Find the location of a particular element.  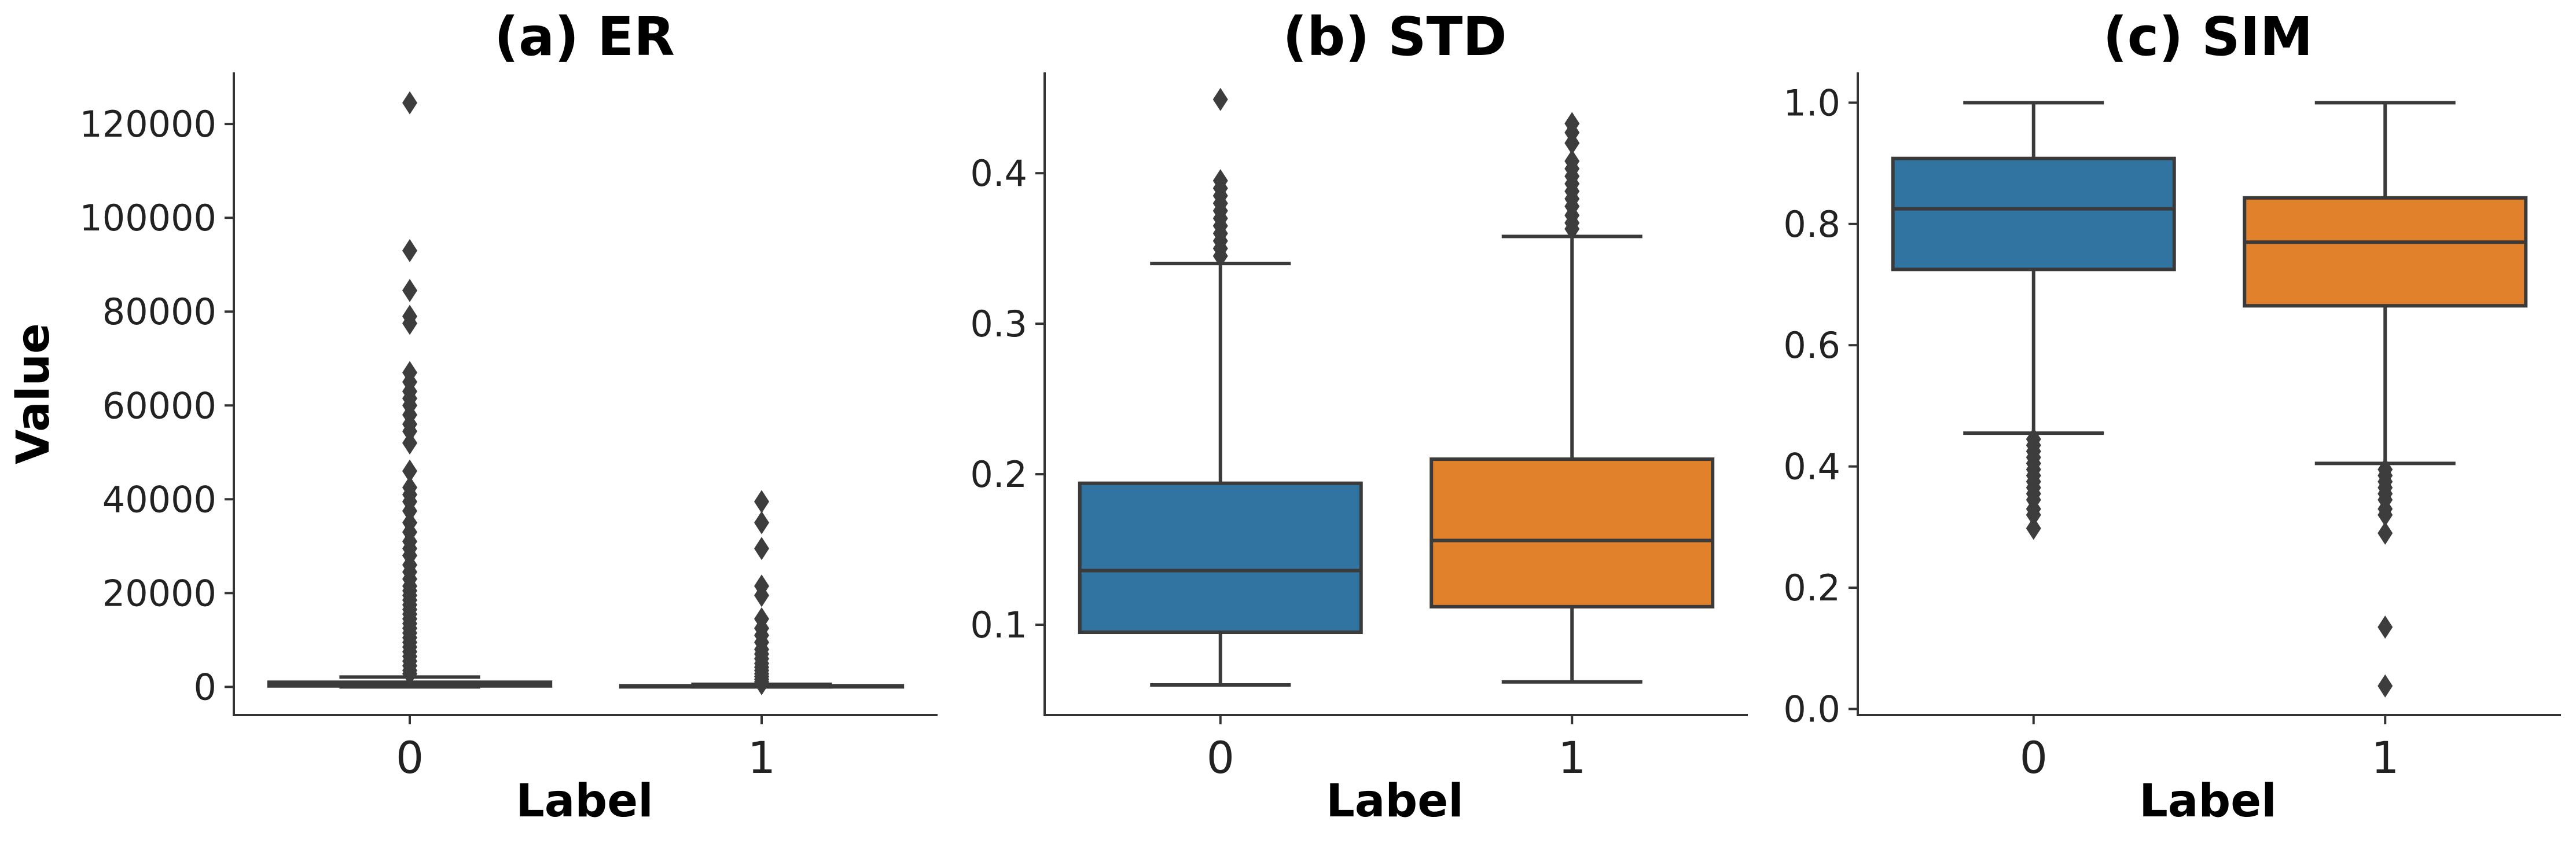

y-tick-label: 0.3 is located at coordinates (999, 324).